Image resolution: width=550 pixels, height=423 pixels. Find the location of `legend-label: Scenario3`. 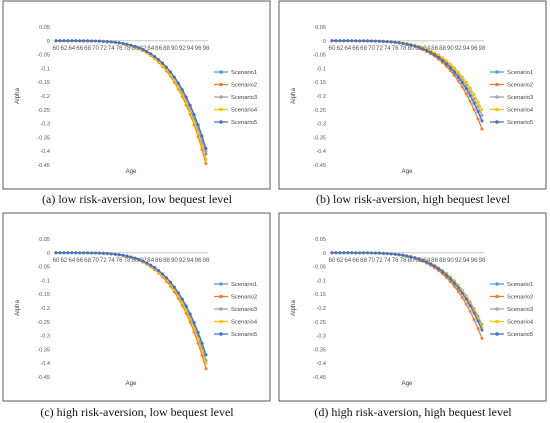

legend-label: Scenario3 is located at coordinates (244, 98).